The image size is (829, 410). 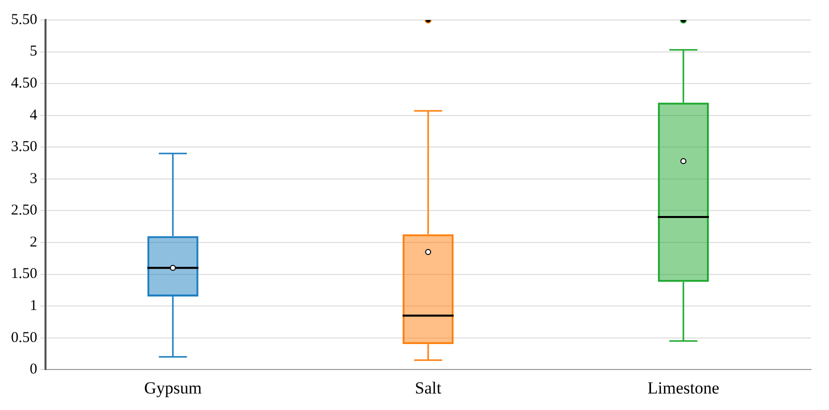 I want to click on y-tick-label: 0, so click(x=34, y=370).